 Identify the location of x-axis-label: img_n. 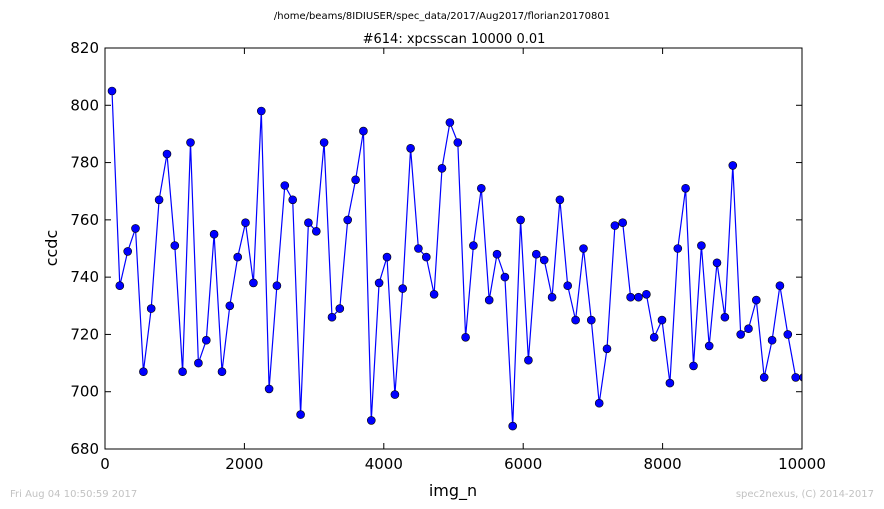
(453, 491).